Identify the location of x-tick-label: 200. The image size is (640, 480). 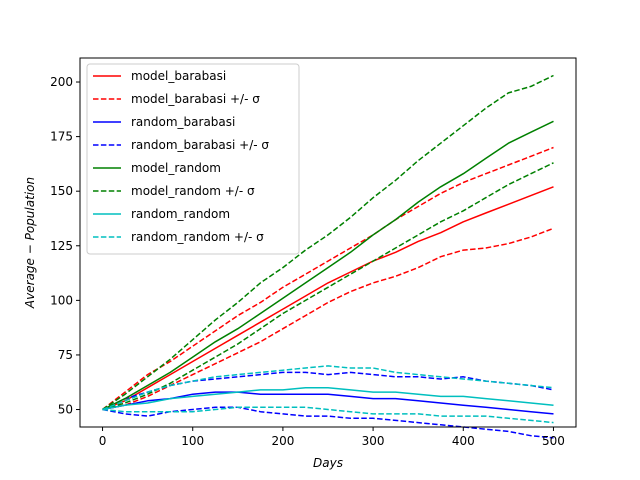
(282, 441).